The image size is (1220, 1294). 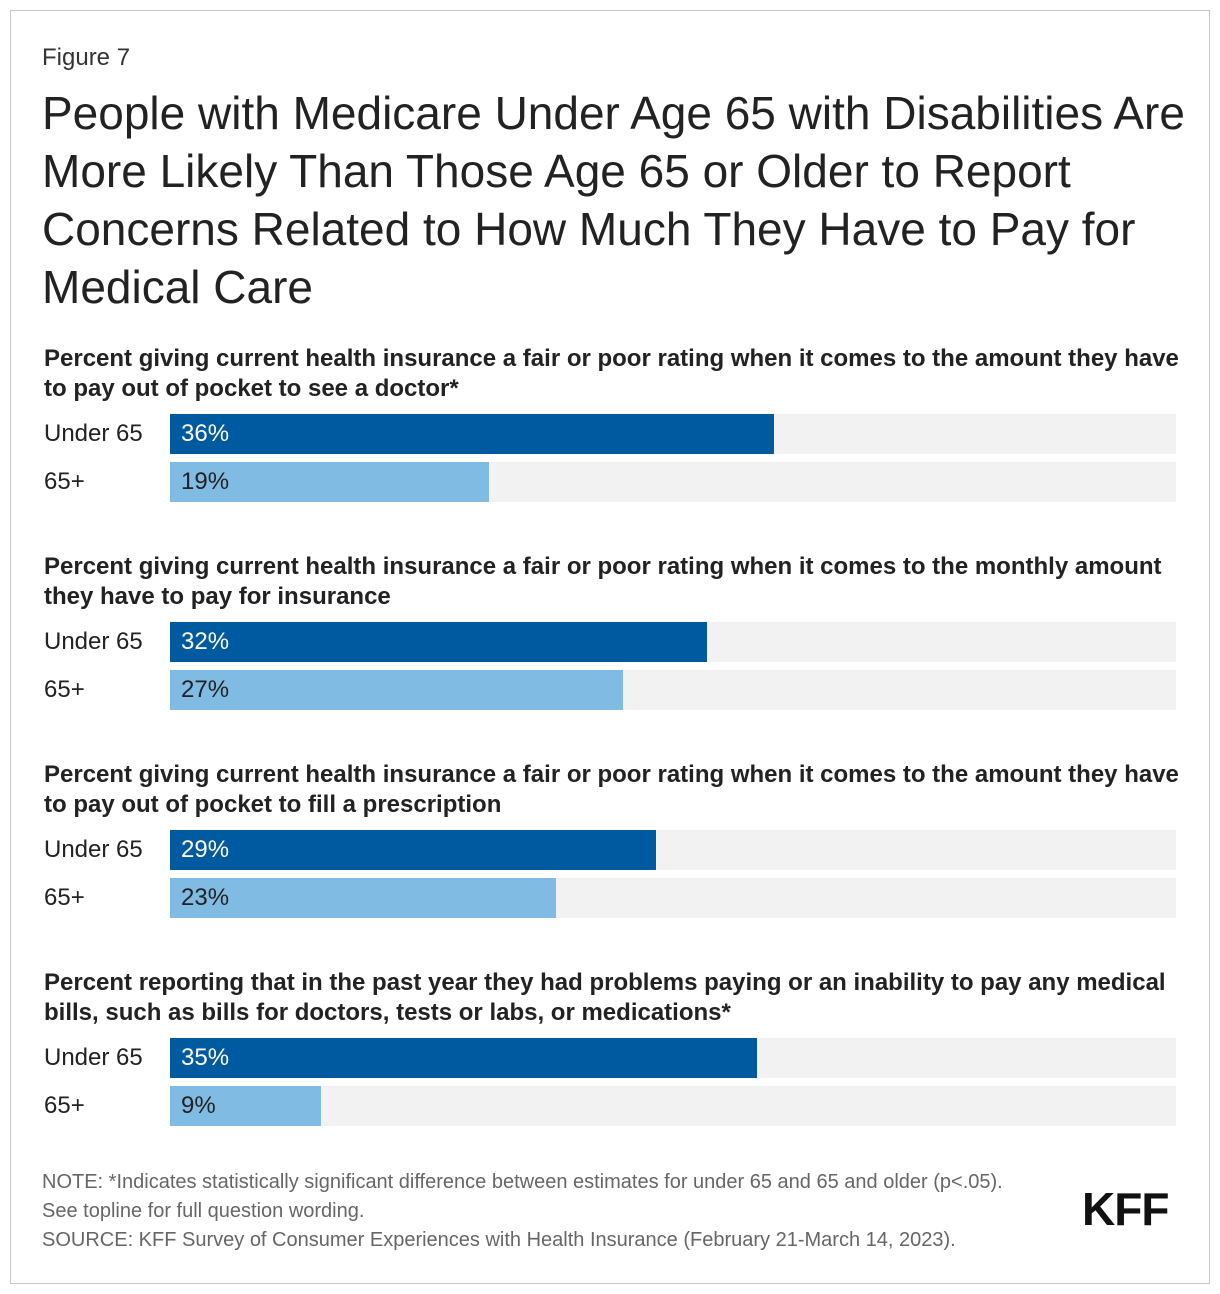 What do you see at coordinates (205, 433) in the screenshot?
I see `data-label: 36%` at bounding box center [205, 433].